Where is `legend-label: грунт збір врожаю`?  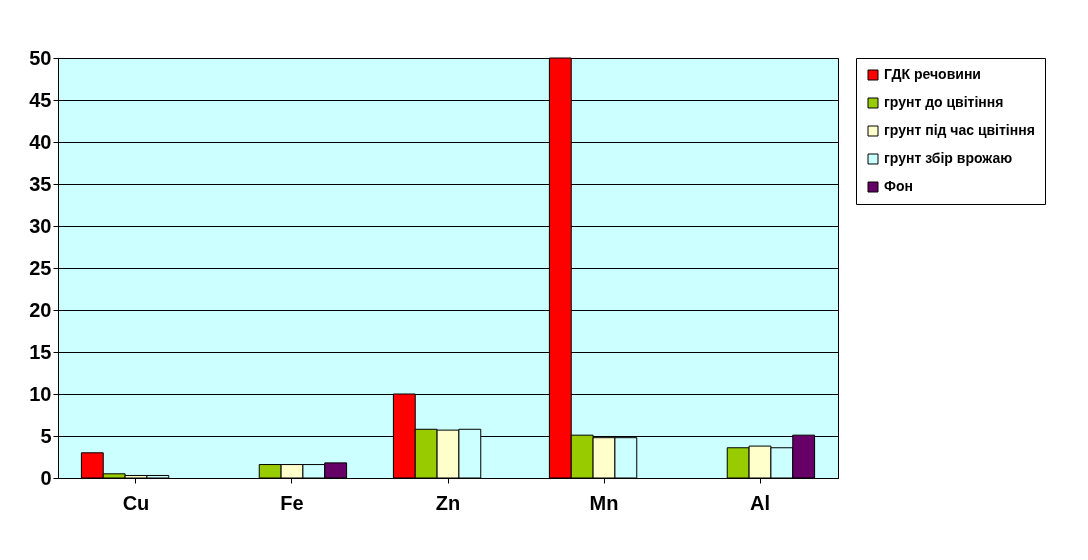
legend-label: грунт збір врожаю is located at coordinates (948, 158).